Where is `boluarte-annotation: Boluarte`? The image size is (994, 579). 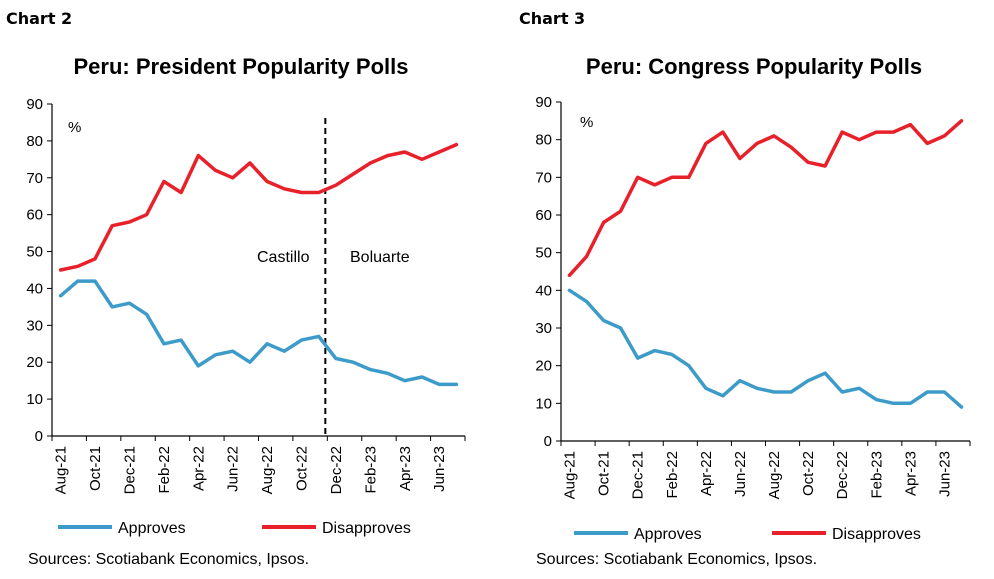
boluarte-annotation: Boluarte is located at coordinates (380, 257).